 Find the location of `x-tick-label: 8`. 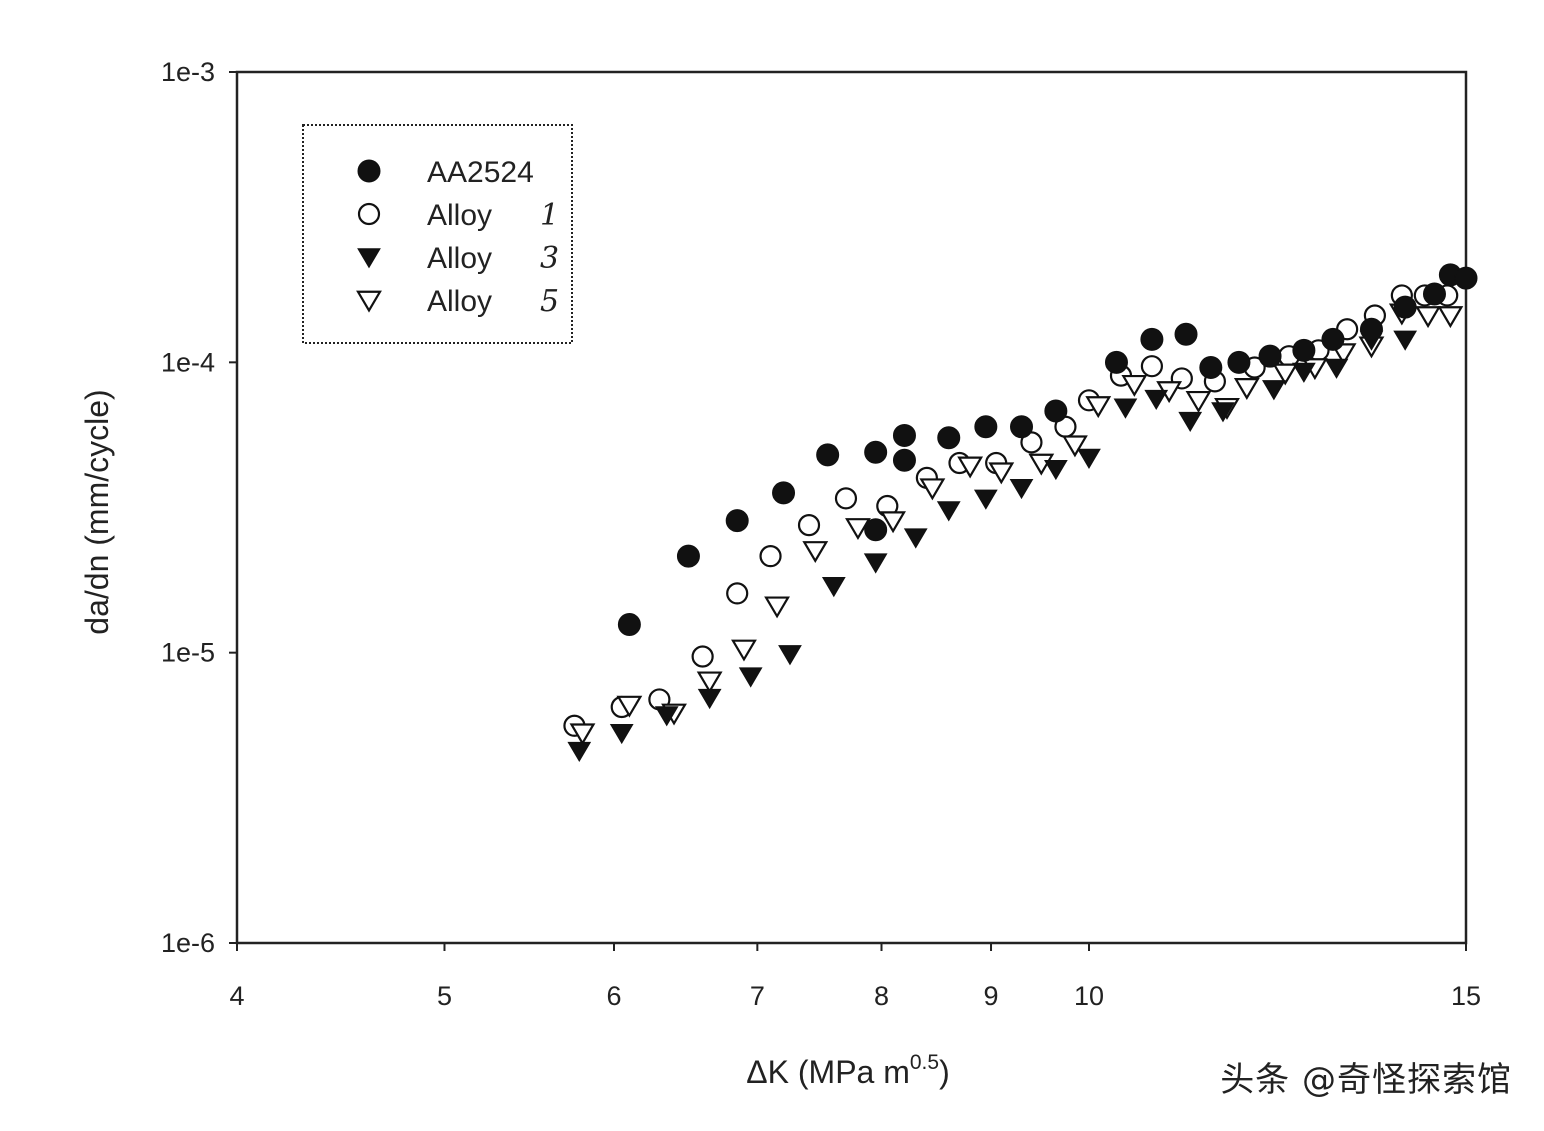

x-tick-label: 8 is located at coordinates (881, 996).